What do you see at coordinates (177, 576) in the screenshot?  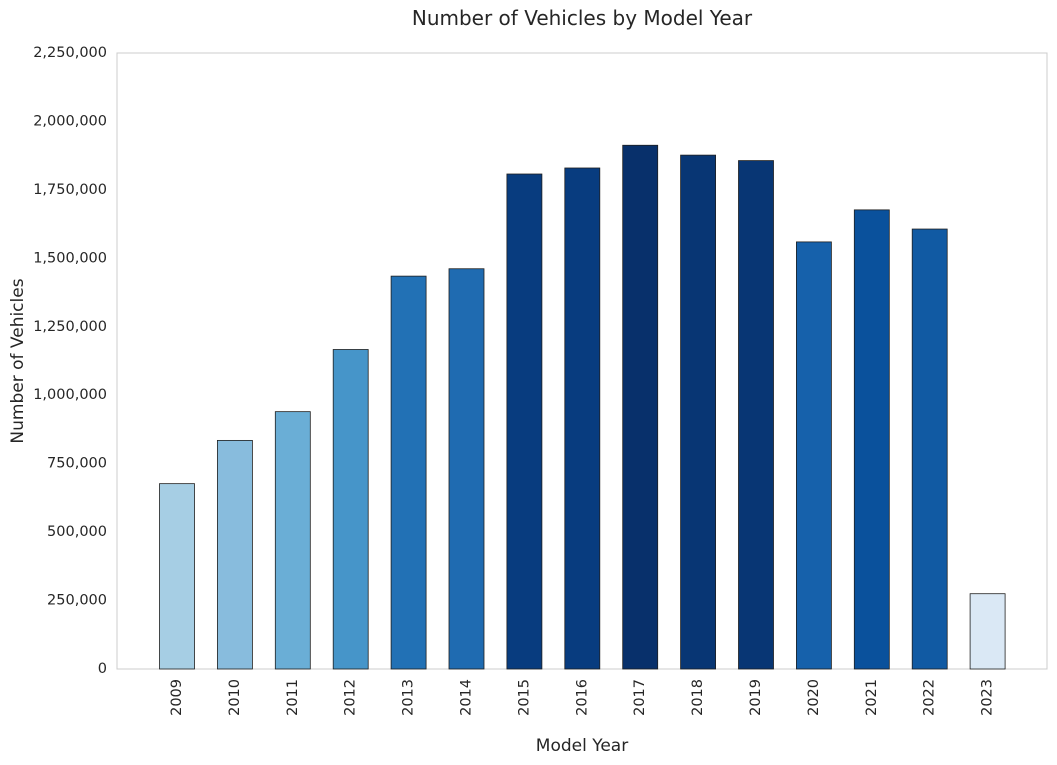 I see `bar-2009` at bounding box center [177, 576].